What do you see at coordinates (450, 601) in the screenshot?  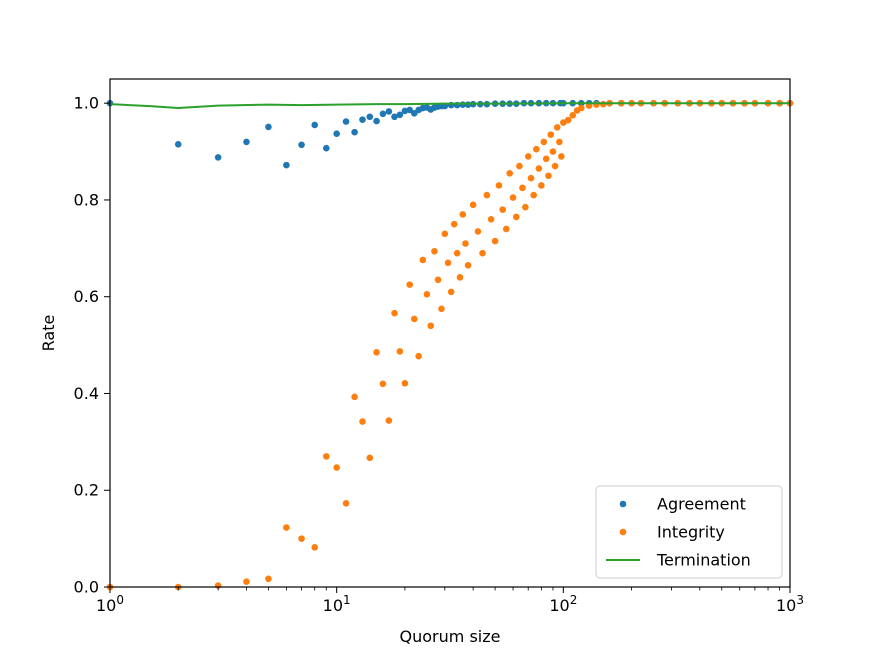 I see `x-axis: 10⁰ 10¹ 10² 10³` at bounding box center [450, 601].